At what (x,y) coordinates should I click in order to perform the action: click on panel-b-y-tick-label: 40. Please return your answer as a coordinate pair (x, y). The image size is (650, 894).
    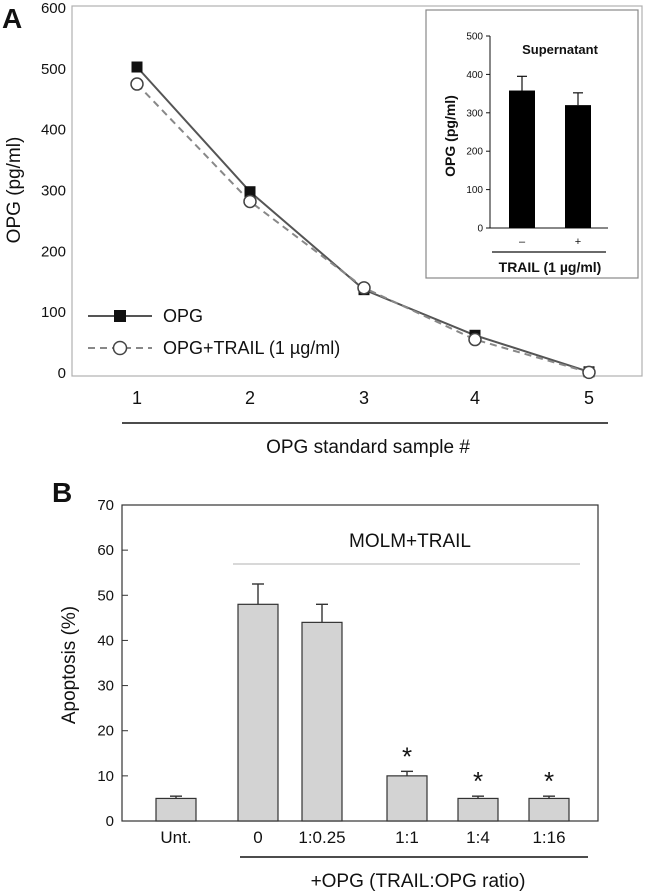
    Looking at the image, I should click on (105, 640).